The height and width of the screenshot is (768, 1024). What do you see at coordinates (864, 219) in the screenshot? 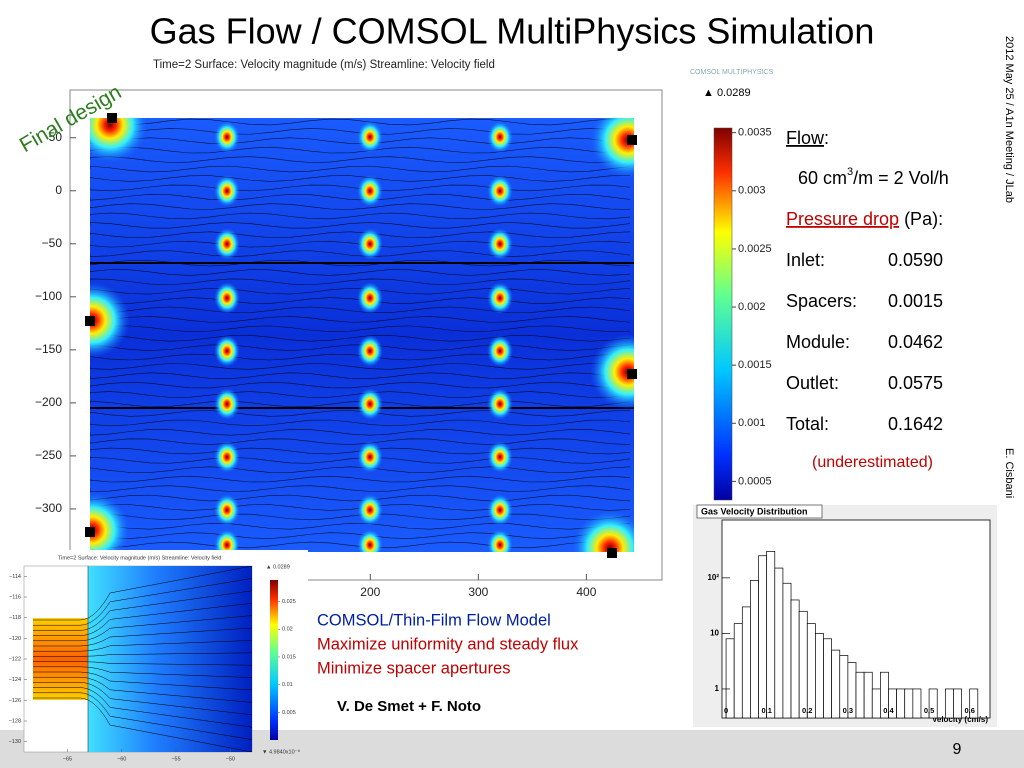
I see `pressure-line: Pressure drop (Pa):` at bounding box center [864, 219].